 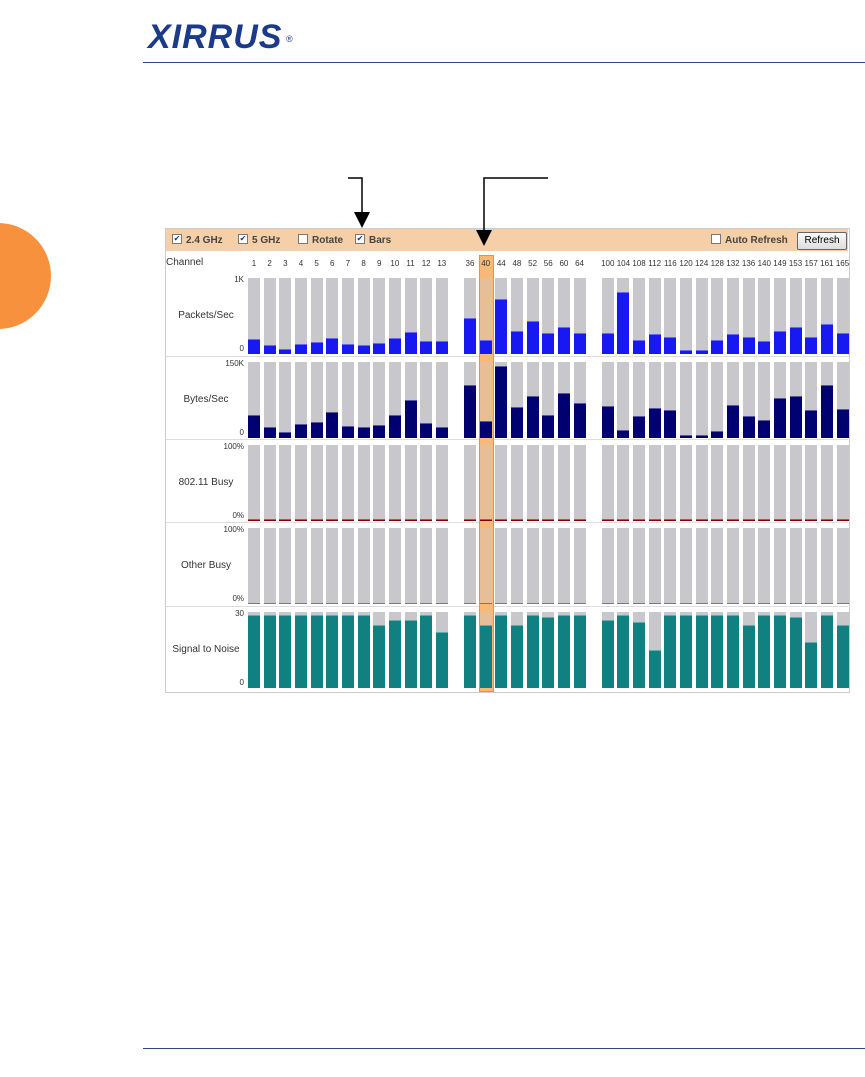 What do you see at coordinates (426, 263) in the screenshot?
I see `channel-number: 12` at bounding box center [426, 263].